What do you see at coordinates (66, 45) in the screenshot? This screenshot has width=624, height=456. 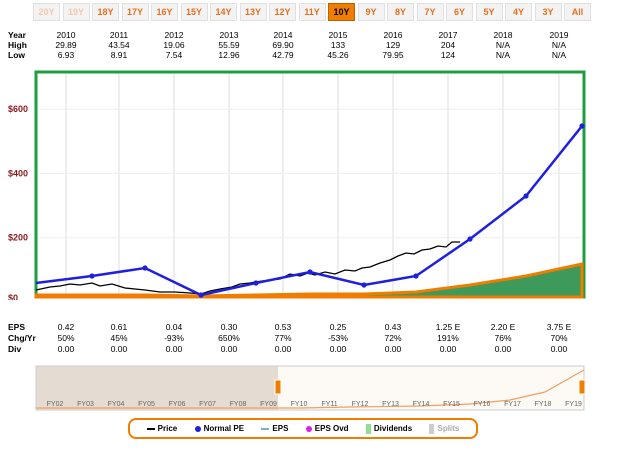 I see `cell-high: 29.89` at bounding box center [66, 45].